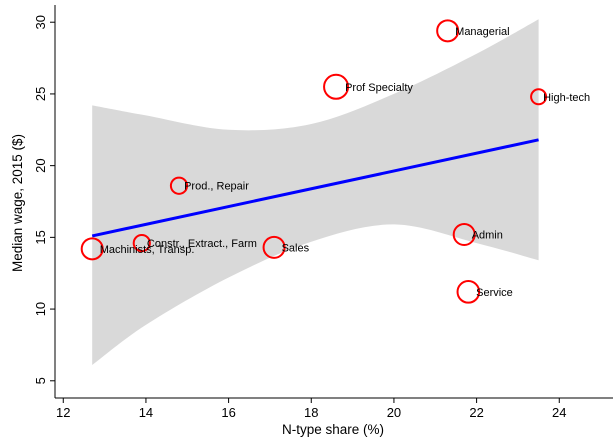 This screenshot has width=613, height=440. What do you see at coordinates (476, 412) in the screenshot?
I see `x-tick-label: 22` at bounding box center [476, 412].